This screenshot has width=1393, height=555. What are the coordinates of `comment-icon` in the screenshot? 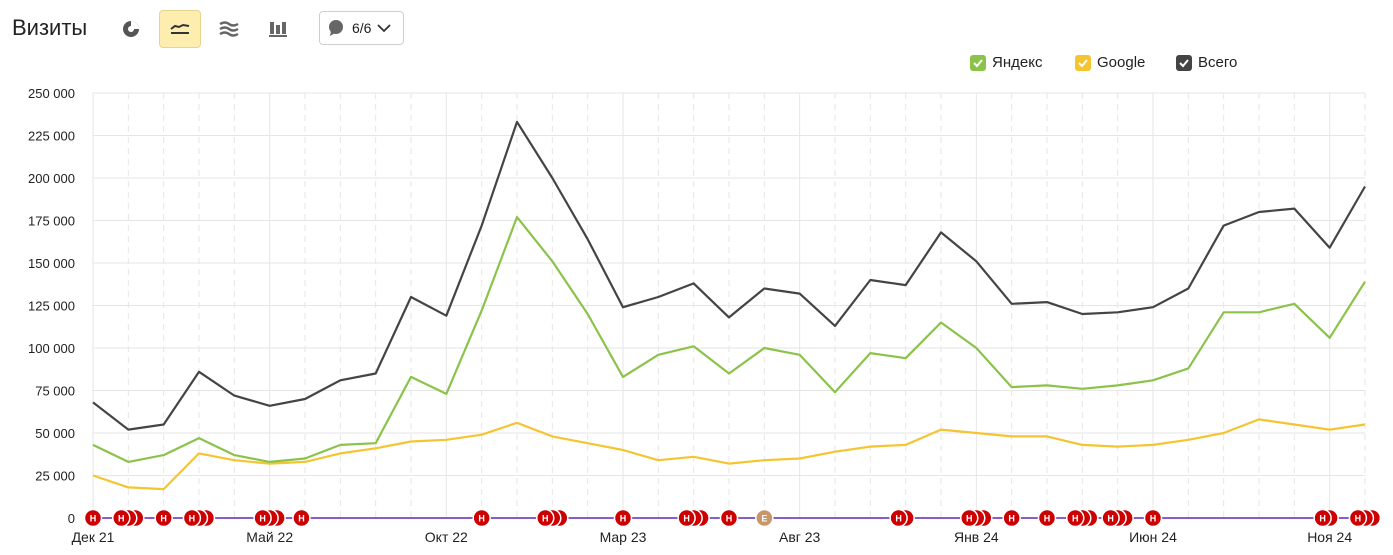 It's located at (336, 28).